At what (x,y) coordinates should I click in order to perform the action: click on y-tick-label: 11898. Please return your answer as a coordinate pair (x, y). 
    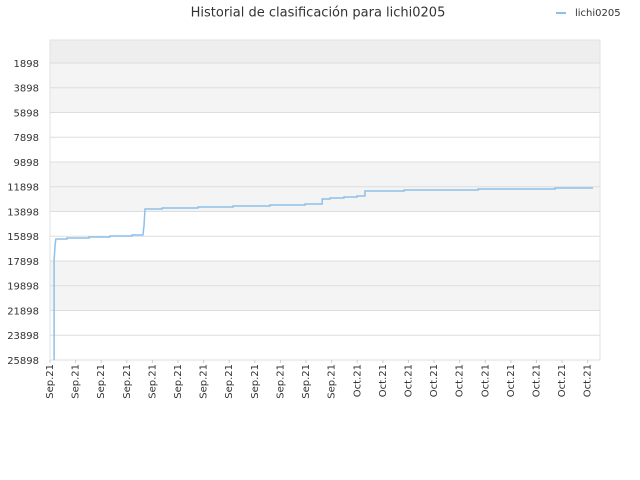
    Looking at the image, I should click on (23, 188).